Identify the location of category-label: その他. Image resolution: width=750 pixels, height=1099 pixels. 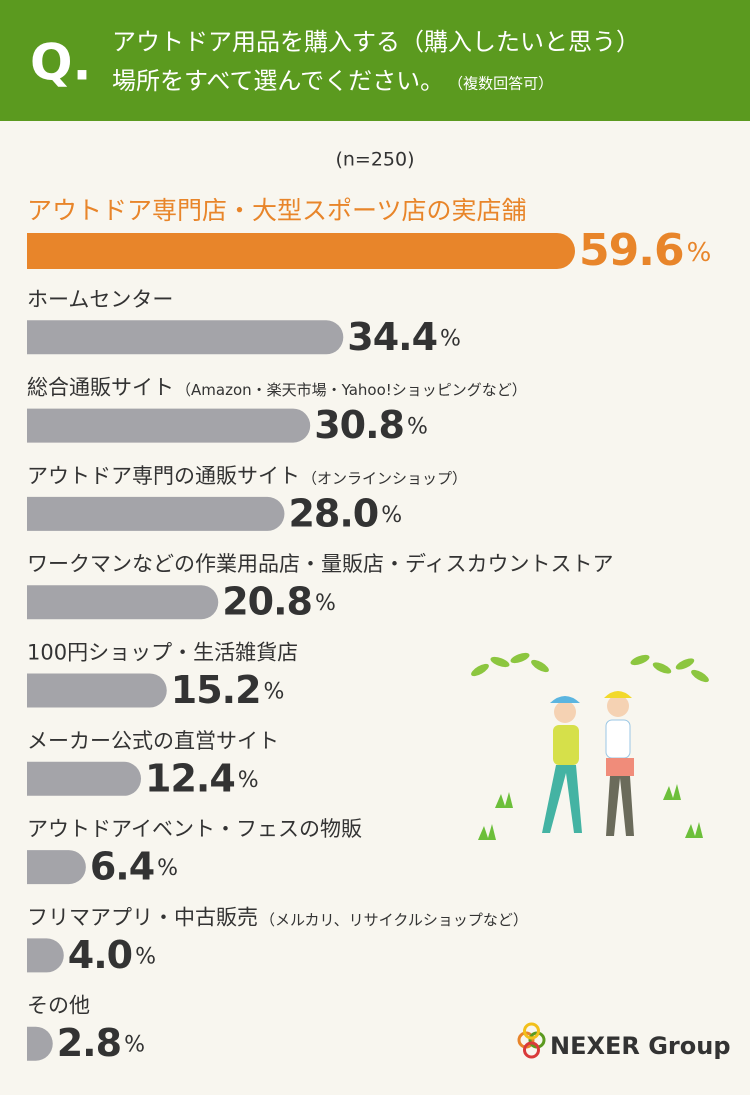
(58, 1006).